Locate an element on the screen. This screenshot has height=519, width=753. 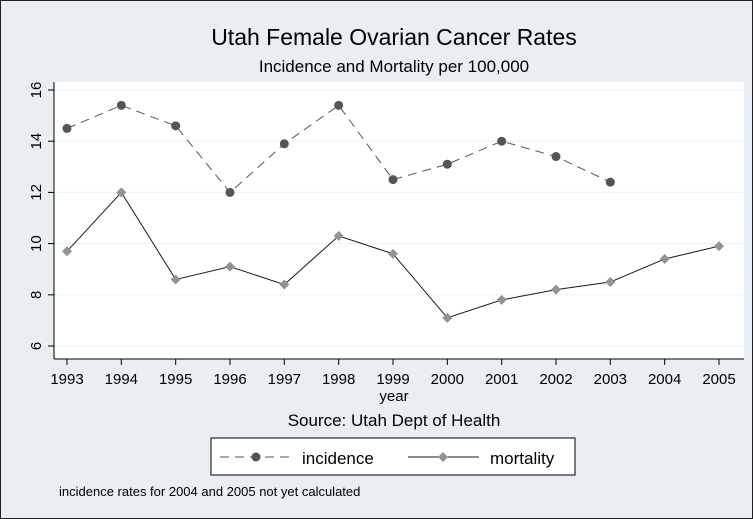
y-tick-label: 6 is located at coordinates (36, 346).